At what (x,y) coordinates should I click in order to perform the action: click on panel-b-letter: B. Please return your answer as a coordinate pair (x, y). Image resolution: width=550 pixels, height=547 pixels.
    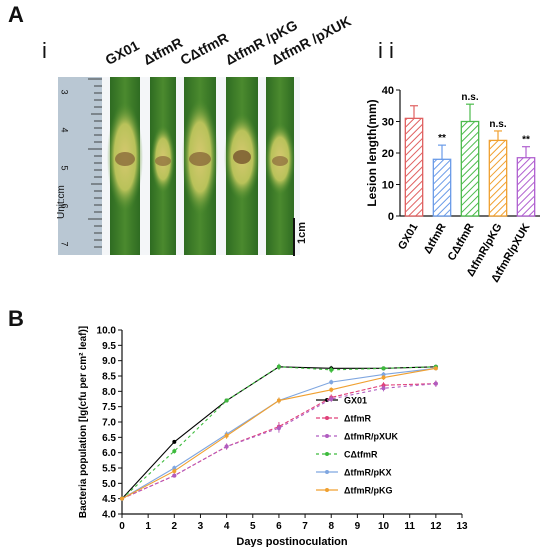
    Looking at the image, I should click on (16, 318).